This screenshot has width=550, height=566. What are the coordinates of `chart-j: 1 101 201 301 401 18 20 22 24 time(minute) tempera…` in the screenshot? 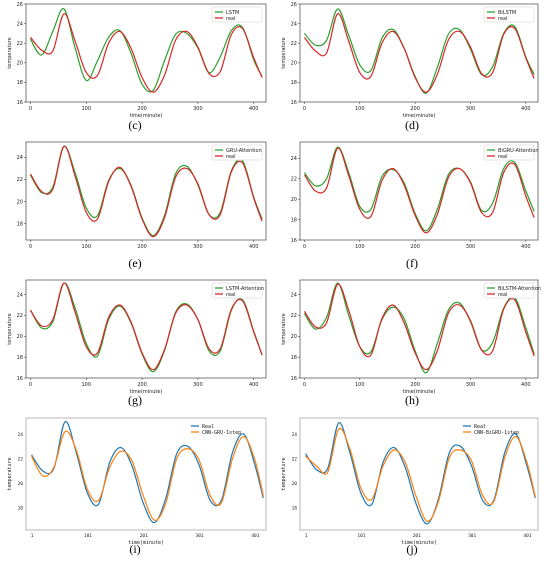 It's located at (410, 486).